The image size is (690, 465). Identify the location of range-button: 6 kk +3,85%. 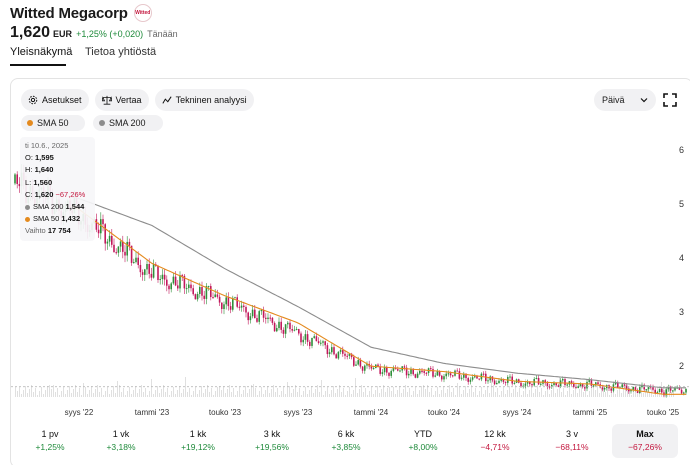
(346, 441).